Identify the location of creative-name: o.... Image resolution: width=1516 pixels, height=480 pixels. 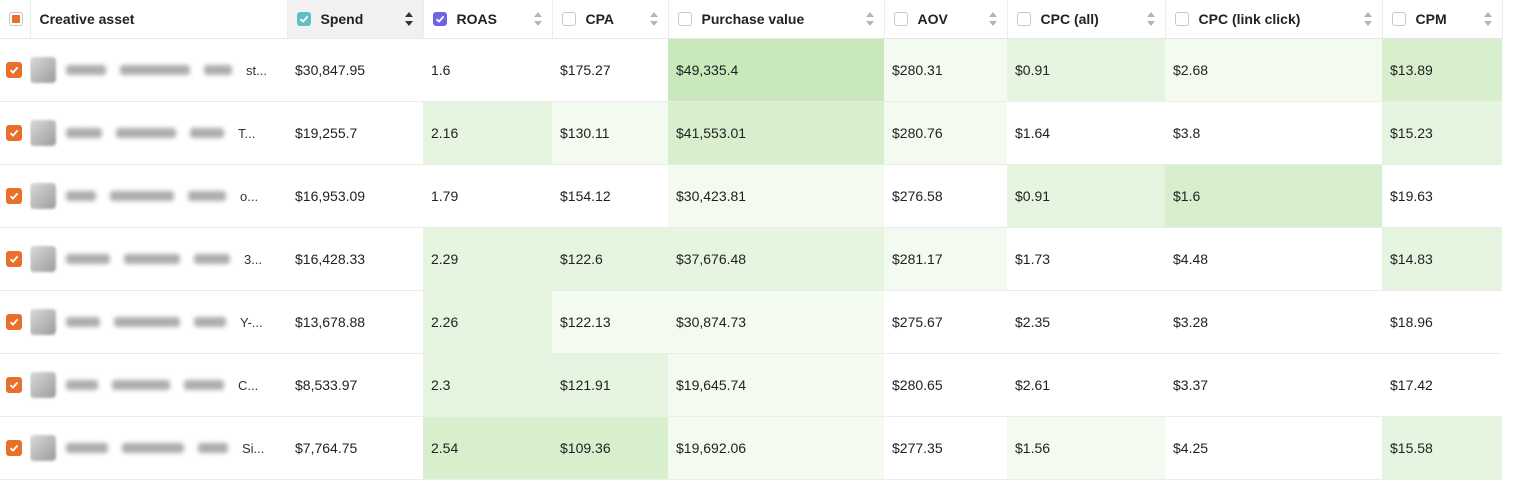
(249, 196).